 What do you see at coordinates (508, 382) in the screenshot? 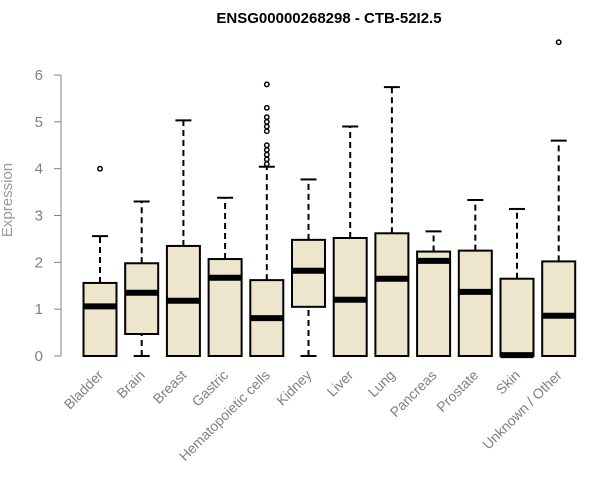
I see `x-tick-label: Skin` at bounding box center [508, 382].